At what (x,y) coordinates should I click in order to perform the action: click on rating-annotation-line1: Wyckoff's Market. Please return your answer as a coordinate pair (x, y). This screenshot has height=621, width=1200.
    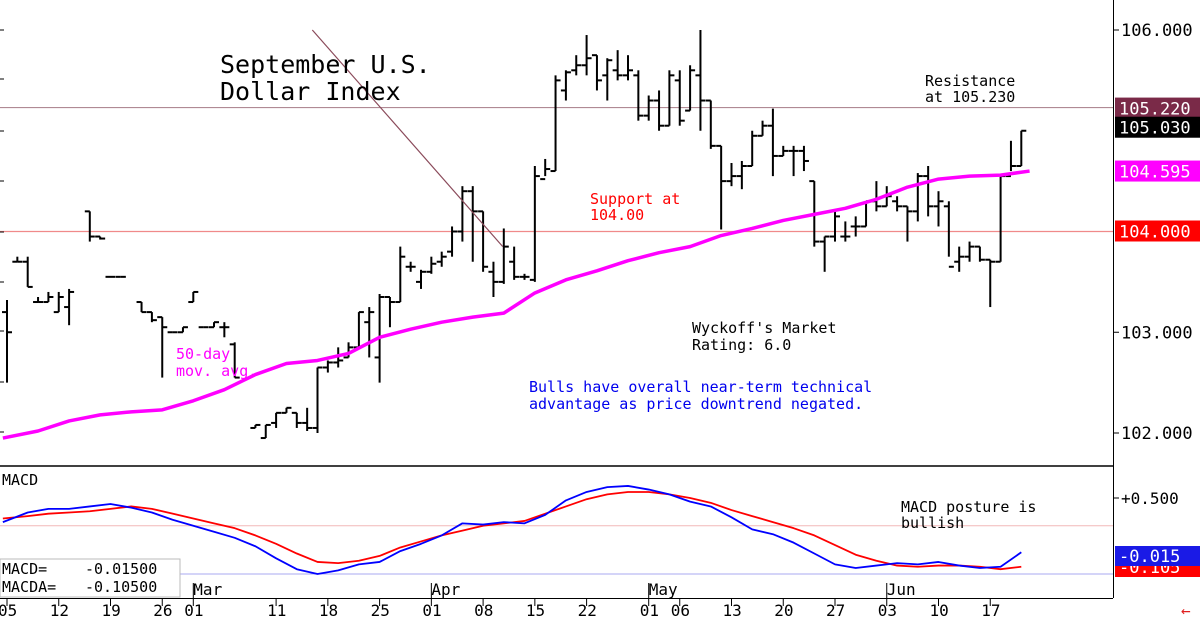
    Looking at the image, I should click on (764, 328).